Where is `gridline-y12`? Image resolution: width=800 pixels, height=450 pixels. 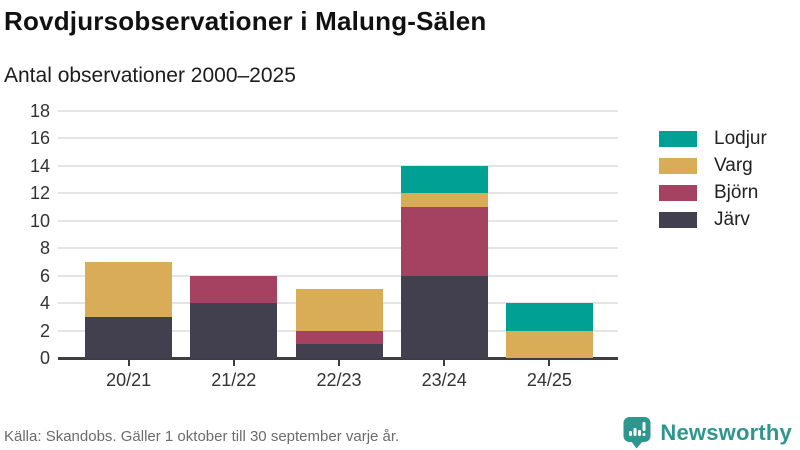
gridline-y12 is located at coordinates (338, 193).